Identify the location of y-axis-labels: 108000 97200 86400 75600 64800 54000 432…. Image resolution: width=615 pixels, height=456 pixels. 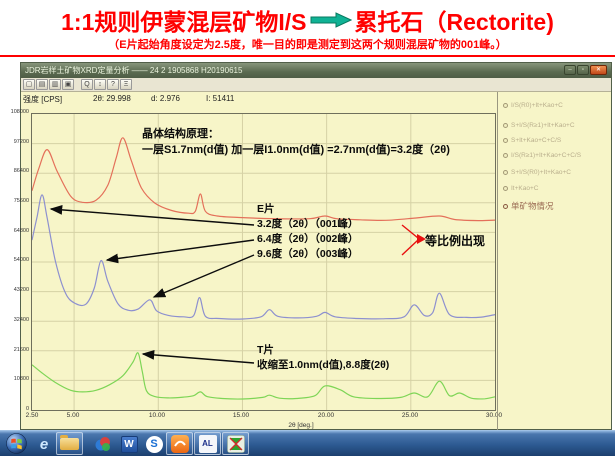
(19, 260).